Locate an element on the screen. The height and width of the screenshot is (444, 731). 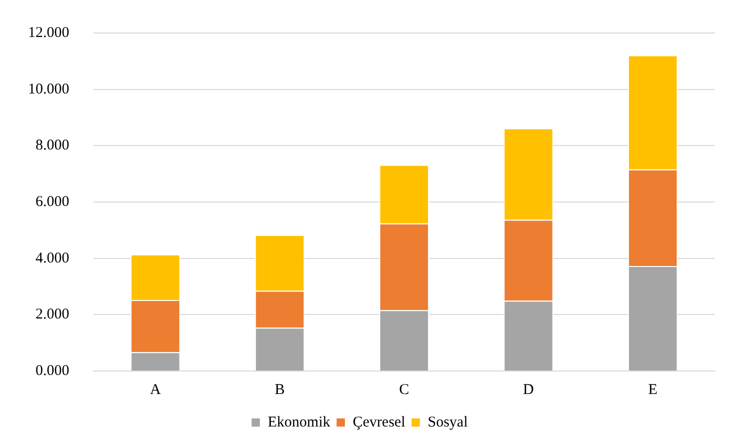
x-tick-label: E is located at coordinates (653, 390).